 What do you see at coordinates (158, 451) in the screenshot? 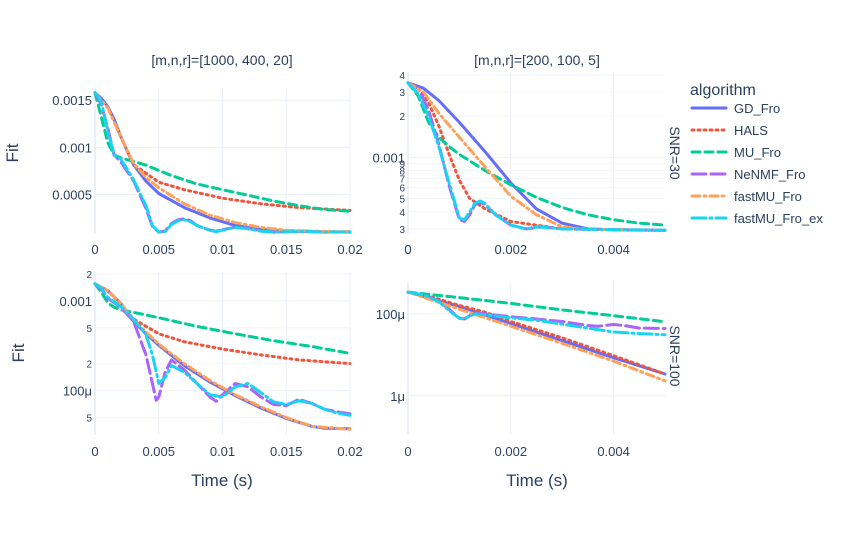
I see `panel-3-x-tick-label: 0.005` at bounding box center [158, 451].